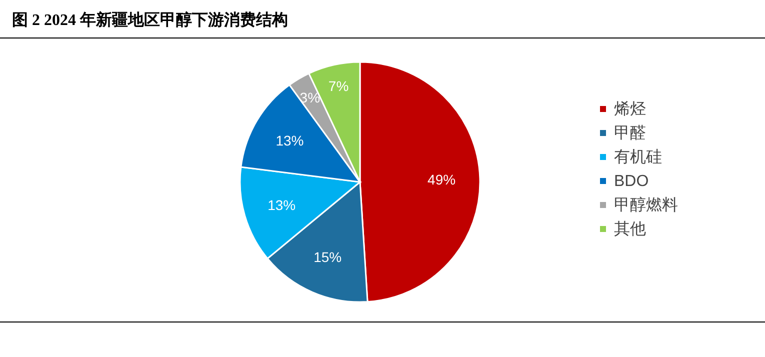 This screenshot has width=765, height=357. I want to click on data-label: 49%, so click(442, 179).